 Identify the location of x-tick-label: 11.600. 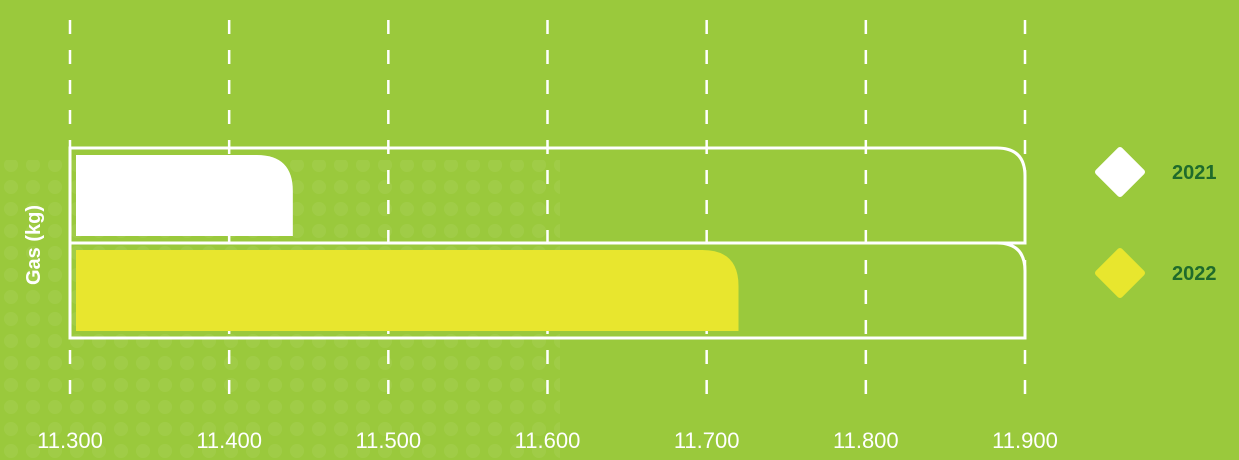
(548, 440).